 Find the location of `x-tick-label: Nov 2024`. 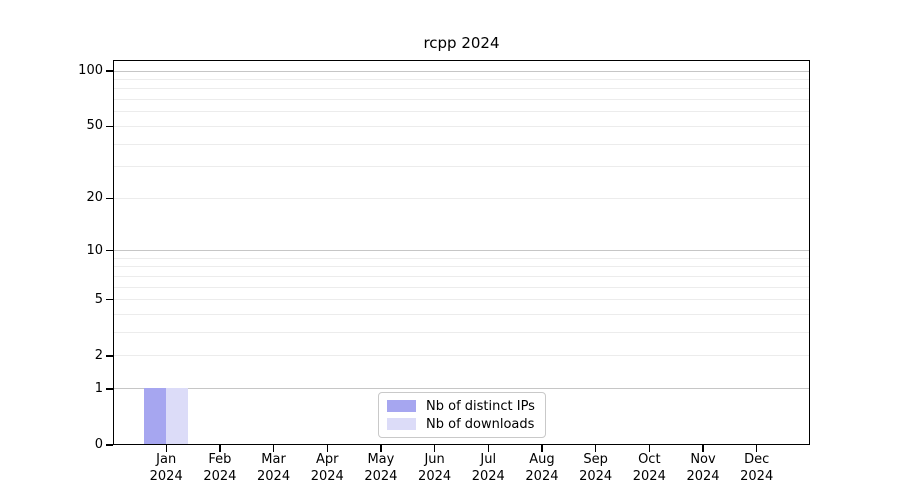

x-tick-label: Nov 2024 is located at coordinates (703, 468).